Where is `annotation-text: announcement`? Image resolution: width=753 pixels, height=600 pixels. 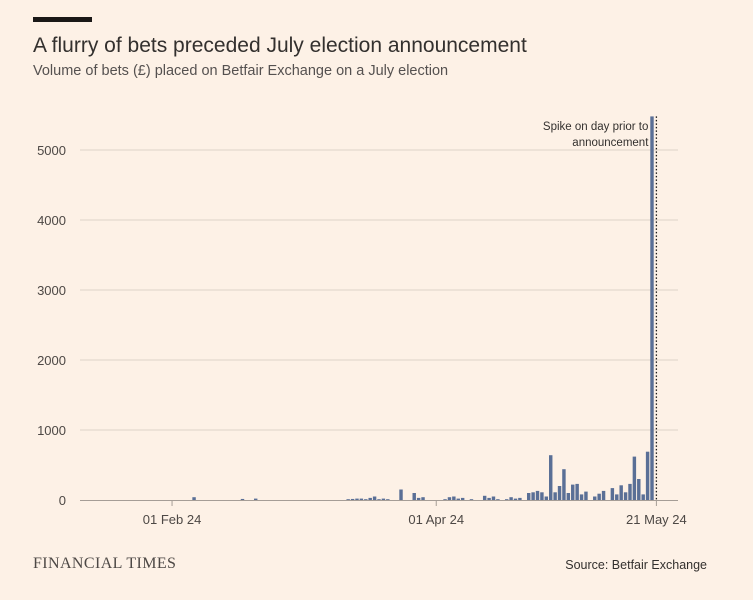
annotation-text: announcement is located at coordinates (610, 143).